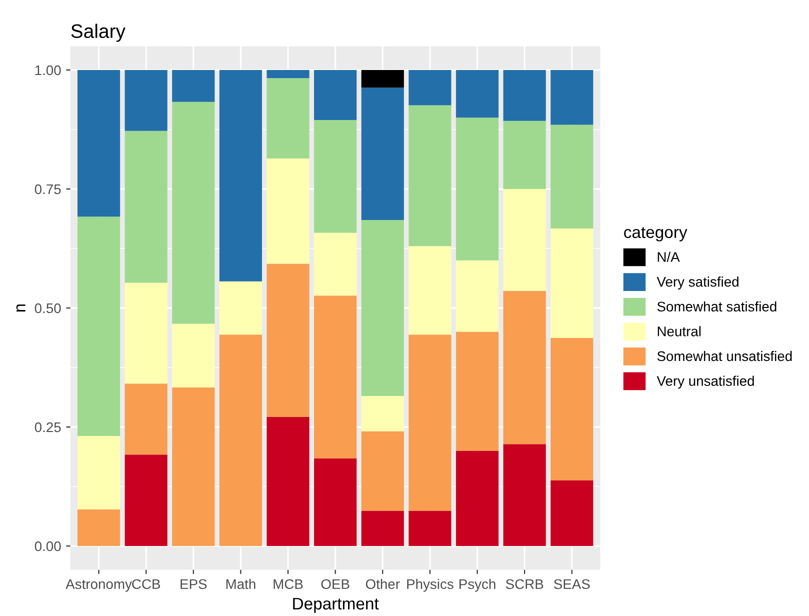  Describe the element at coordinates (477, 585) in the screenshot. I see `x-tick-label: Psych` at that location.